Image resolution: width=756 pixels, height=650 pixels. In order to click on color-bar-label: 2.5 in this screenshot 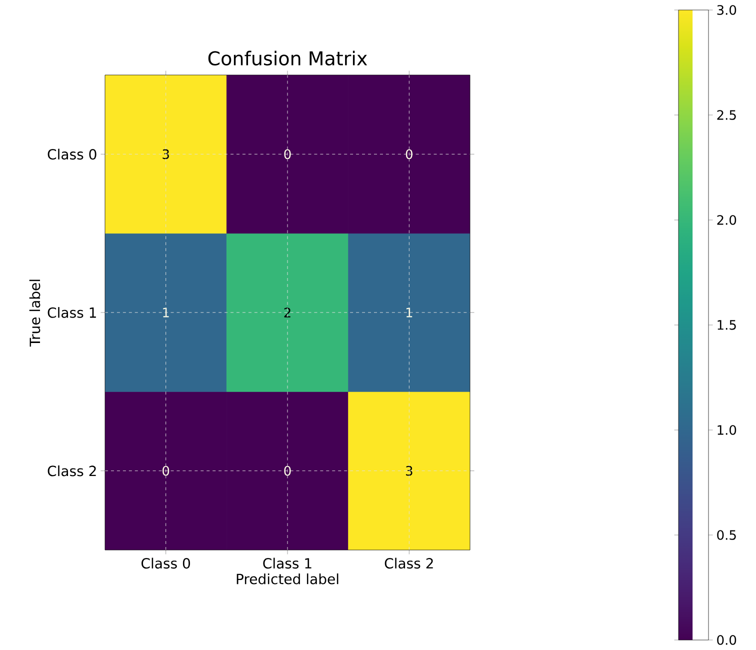, I will do `click(726, 115)`.